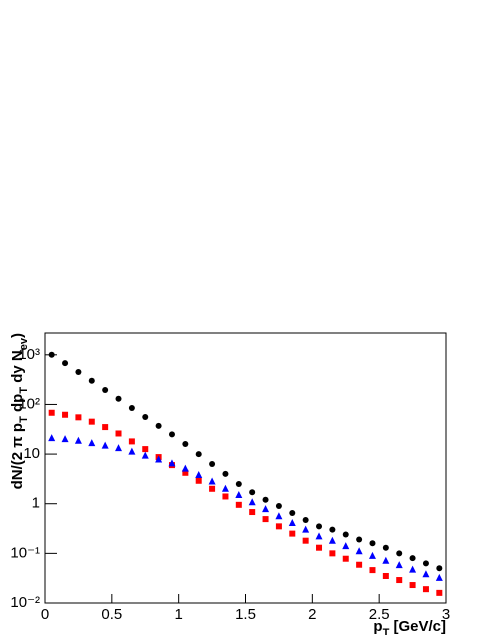 This screenshot has height=635, width=491. Describe the element at coordinates (178, 614) in the screenshot. I see `x-tick-label: 1` at that location.